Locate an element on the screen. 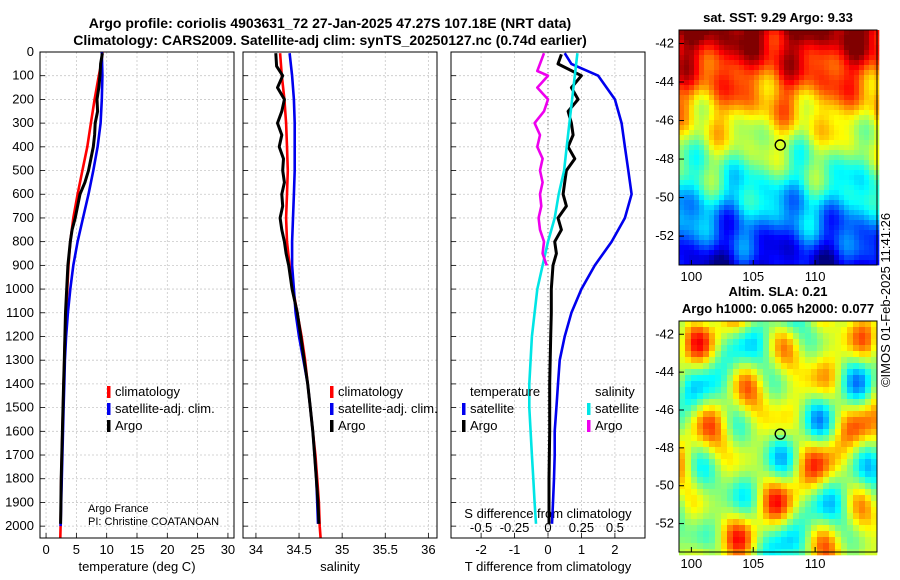  map-y-tick-label: -44 is located at coordinates (664, 81).